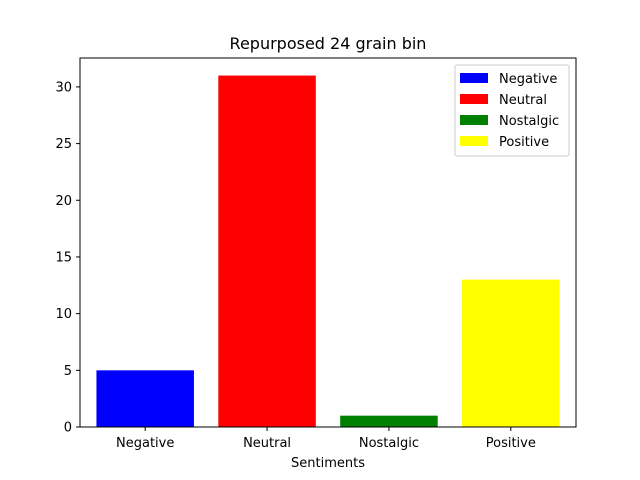  What do you see at coordinates (267, 251) in the screenshot?
I see `bar-neutral` at bounding box center [267, 251].